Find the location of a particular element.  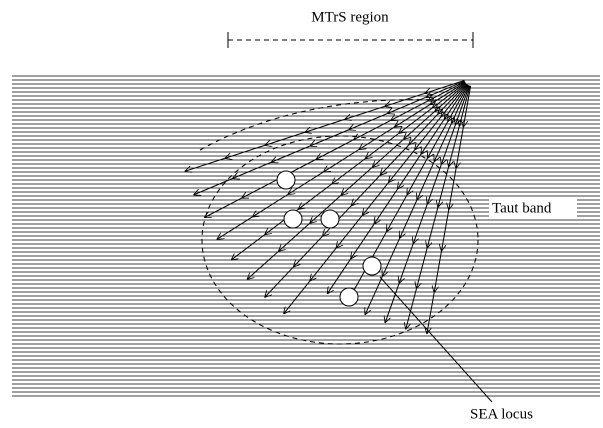

locus-label: SEA locus is located at coordinates (501, 414).